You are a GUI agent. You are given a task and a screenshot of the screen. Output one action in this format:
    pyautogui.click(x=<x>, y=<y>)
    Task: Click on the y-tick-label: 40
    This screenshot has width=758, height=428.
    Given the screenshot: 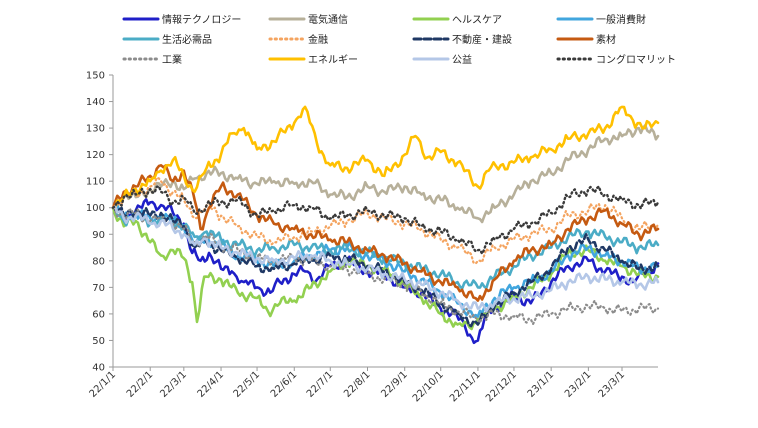 What is the action you would take?
    pyautogui.click(x=98, y=368)
    